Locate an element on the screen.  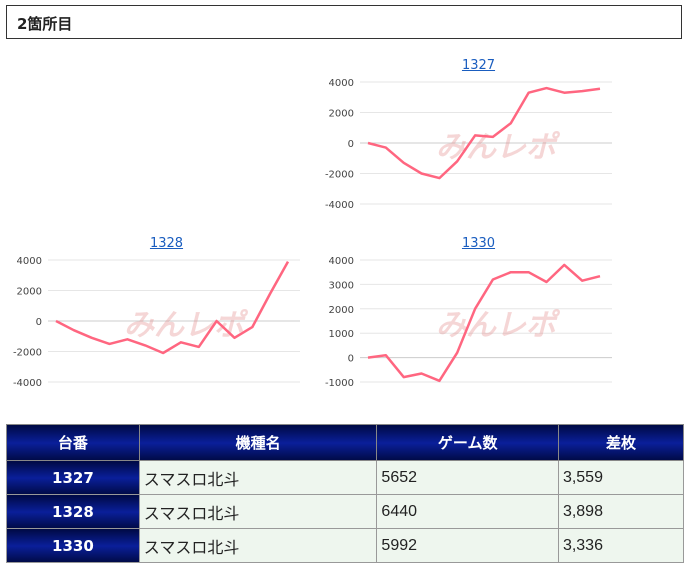
row-id: 1330 is located at coordinates (73, 545).